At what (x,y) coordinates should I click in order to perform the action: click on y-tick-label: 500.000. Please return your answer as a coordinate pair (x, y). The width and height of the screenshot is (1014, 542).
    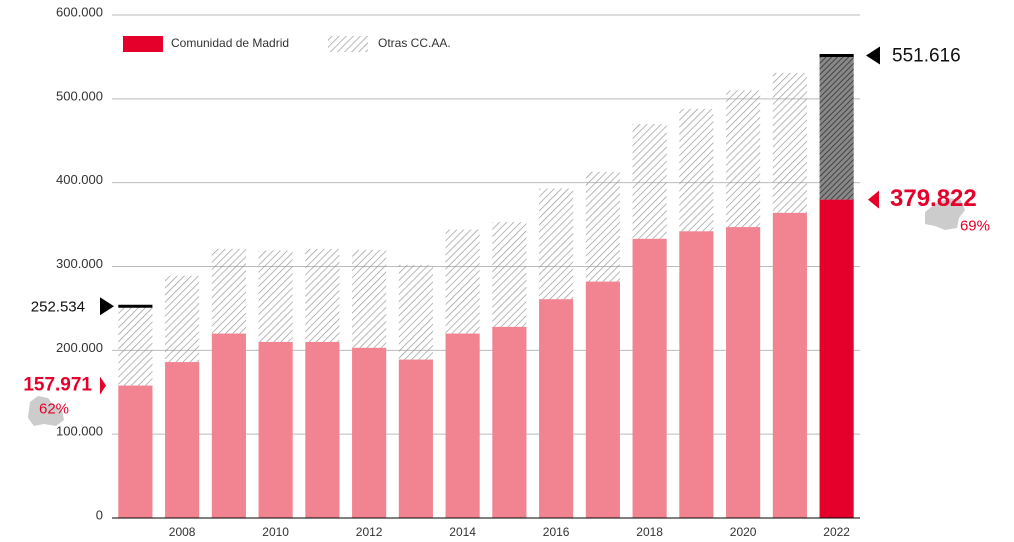
    Looking at the image, I should click on (79, 95).